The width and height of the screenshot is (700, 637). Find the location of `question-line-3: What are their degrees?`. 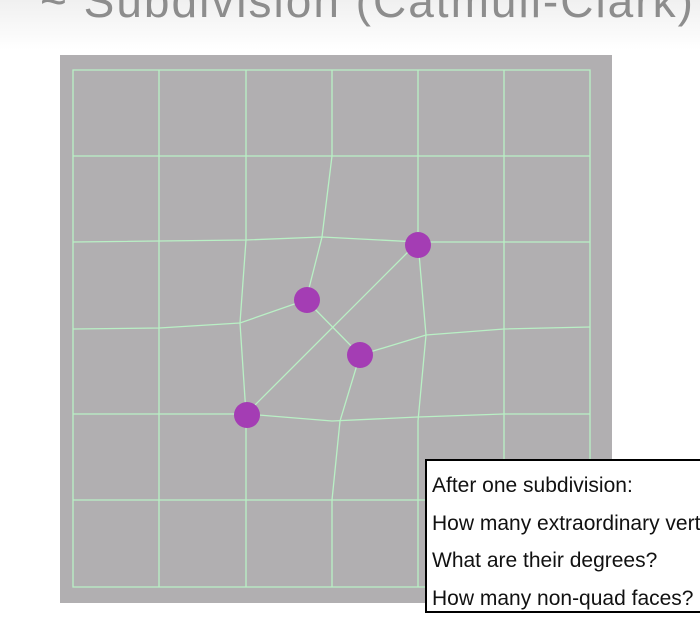

question-line-3: What are their degrees? is located at coordinates (545, 560).